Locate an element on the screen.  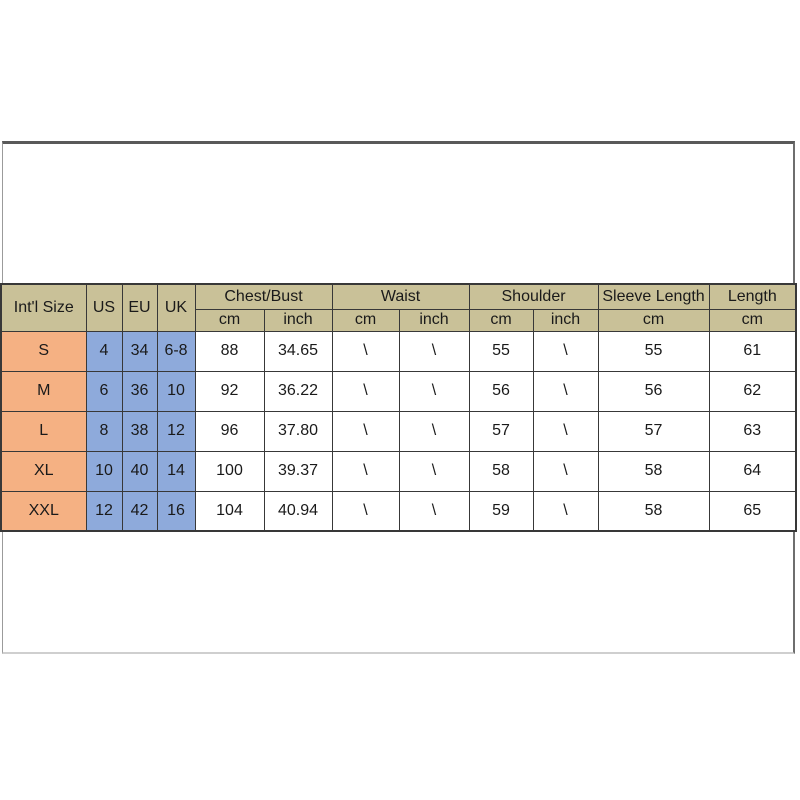
table-cell: 38 is located at coordinates (139, 431).